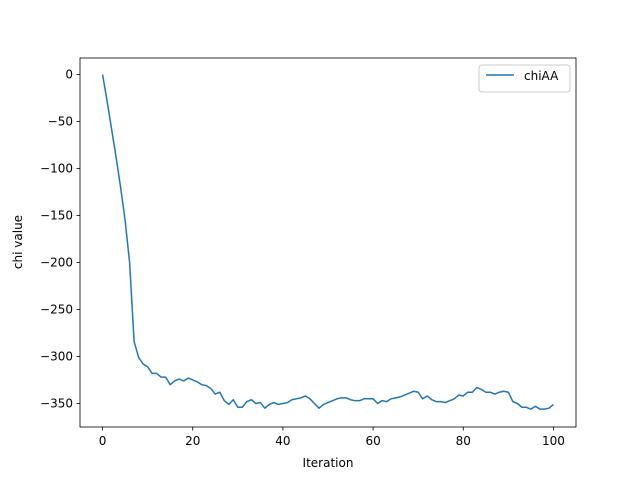 This screenshot has width=640, height=480. I want to click on legend-label-chiAA: chiAA, so click(541, 76).